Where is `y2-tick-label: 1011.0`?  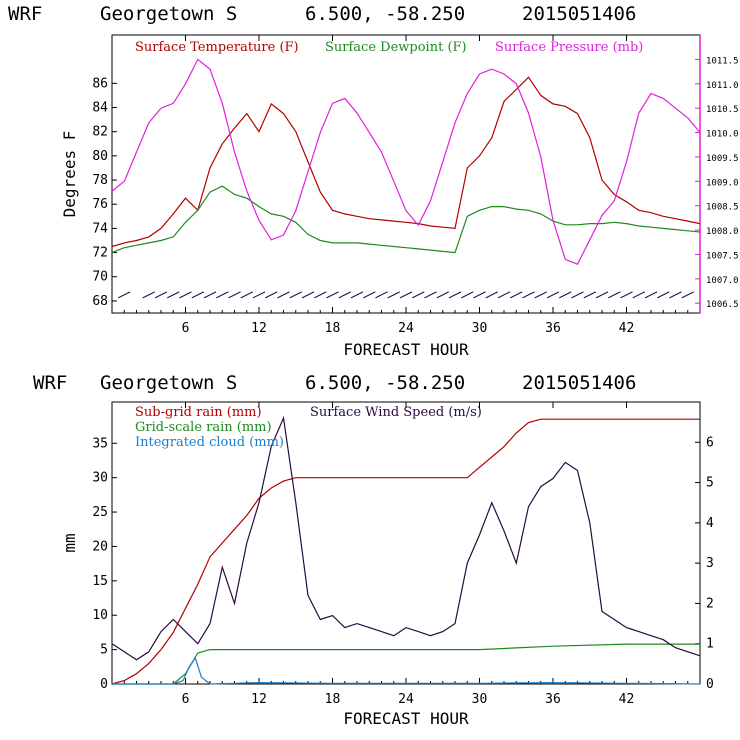 y2-tick-label: 1011.0 is located at coordinates (722, 86).